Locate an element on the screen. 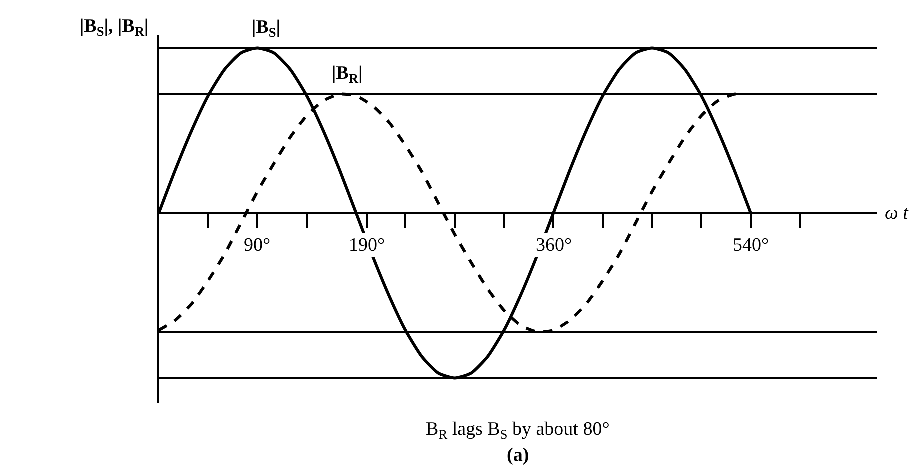  series-label: |B$_{S}$| is located at coordinates (266, 28).